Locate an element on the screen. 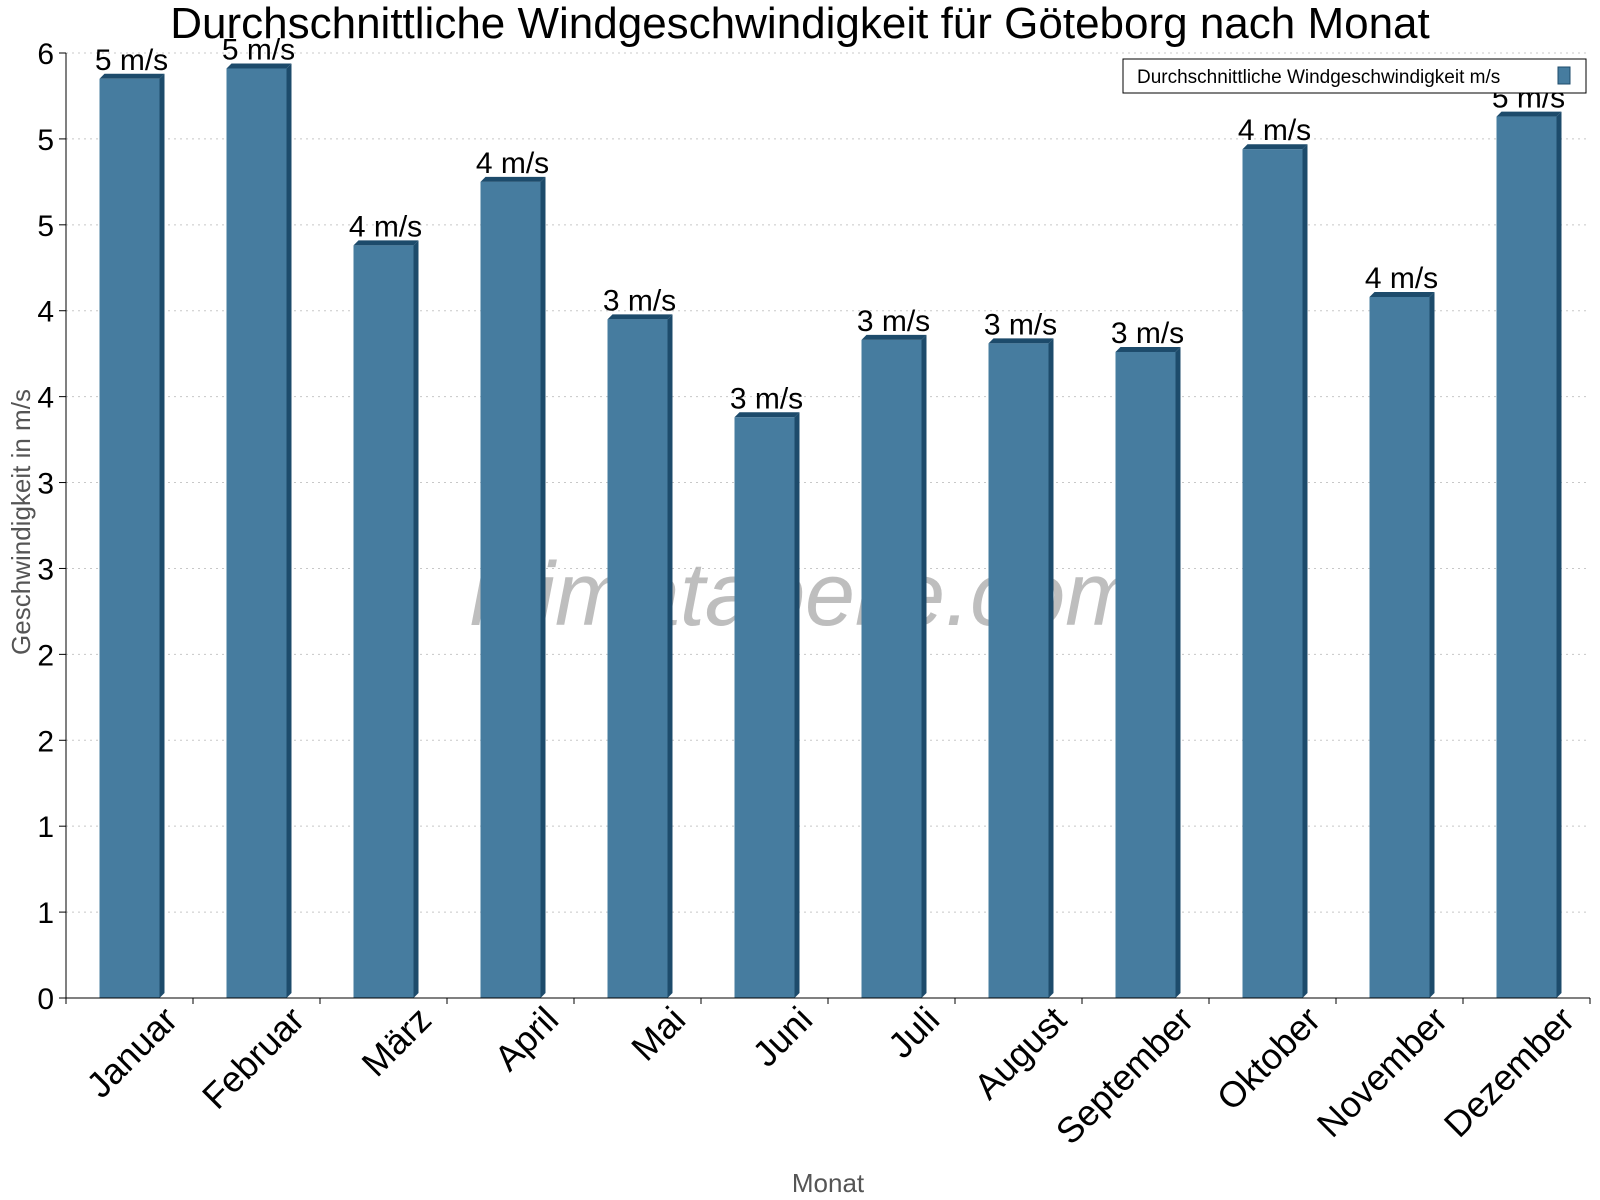  bar-4: 4 m/s is located at coordinates (512, 572).